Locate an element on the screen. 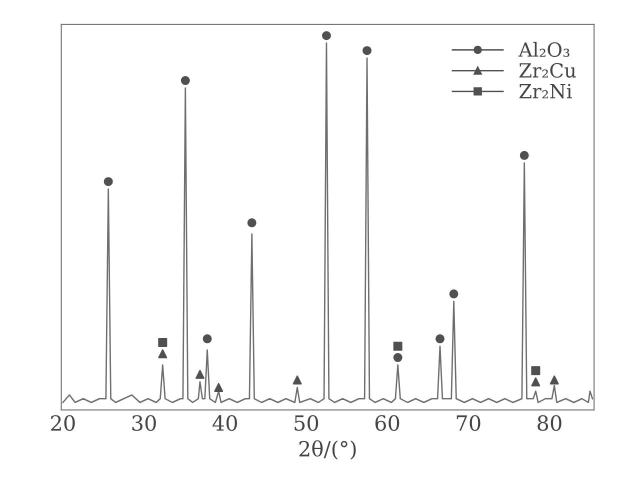  x-tick-label: 60 is located at coordinates (387, 423).